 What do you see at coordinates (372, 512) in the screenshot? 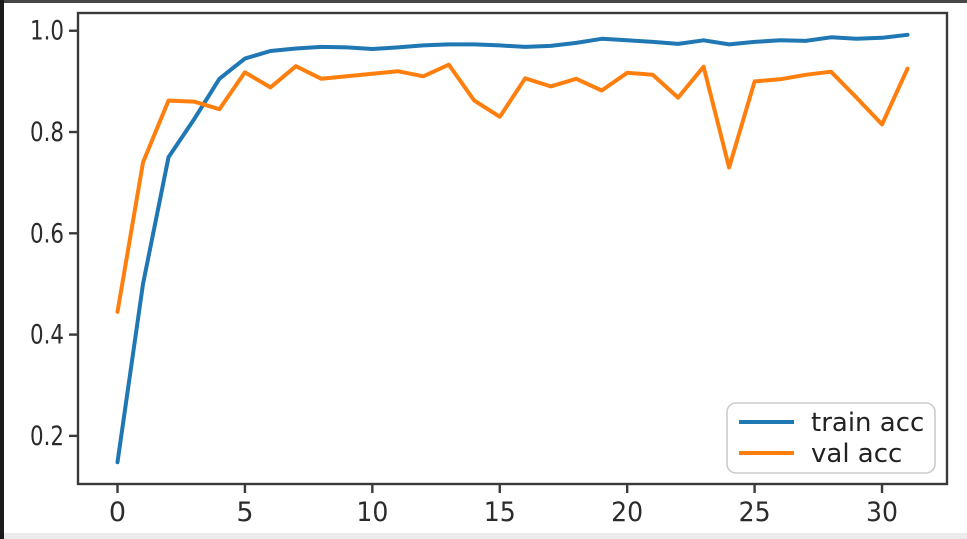
I see `x-tick-label: 10` at bounding box center [372, 512].